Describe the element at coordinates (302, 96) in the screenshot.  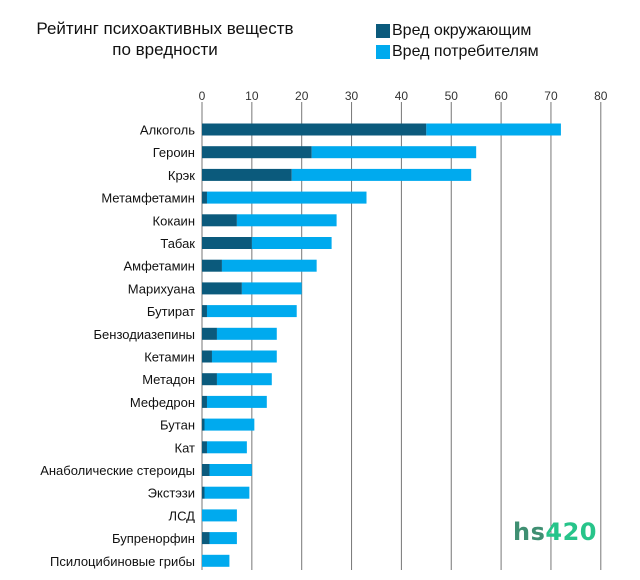
I see `x-tick-label: 20` at that location.